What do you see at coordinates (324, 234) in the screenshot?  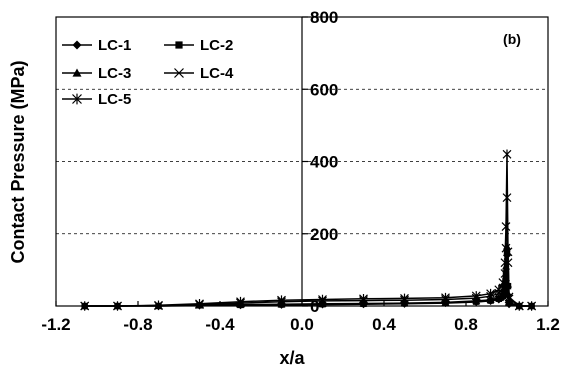 I see `y-tick-label: 200` at bounding box center [324, 234].